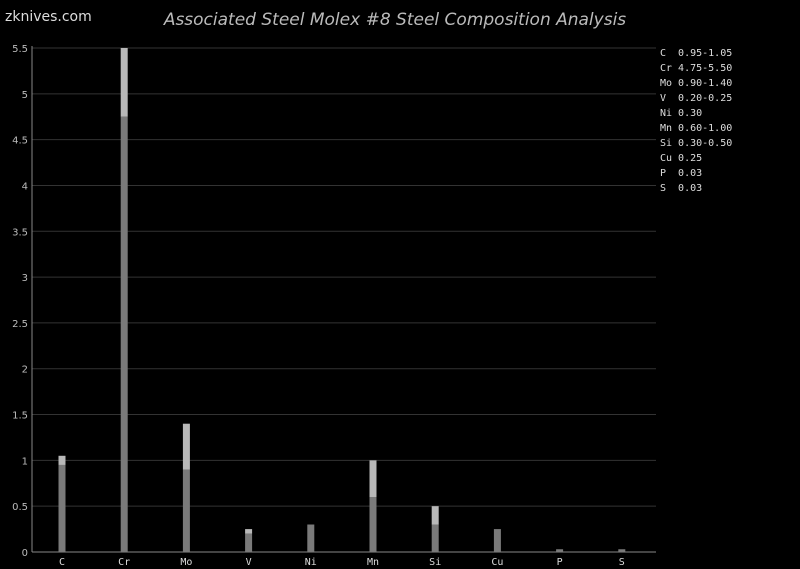 The height and width of the screenshot is (569, 800). Describe the element at coordinates (560, 562) in the screenshot. I see `x-tick-label: P` at that location.